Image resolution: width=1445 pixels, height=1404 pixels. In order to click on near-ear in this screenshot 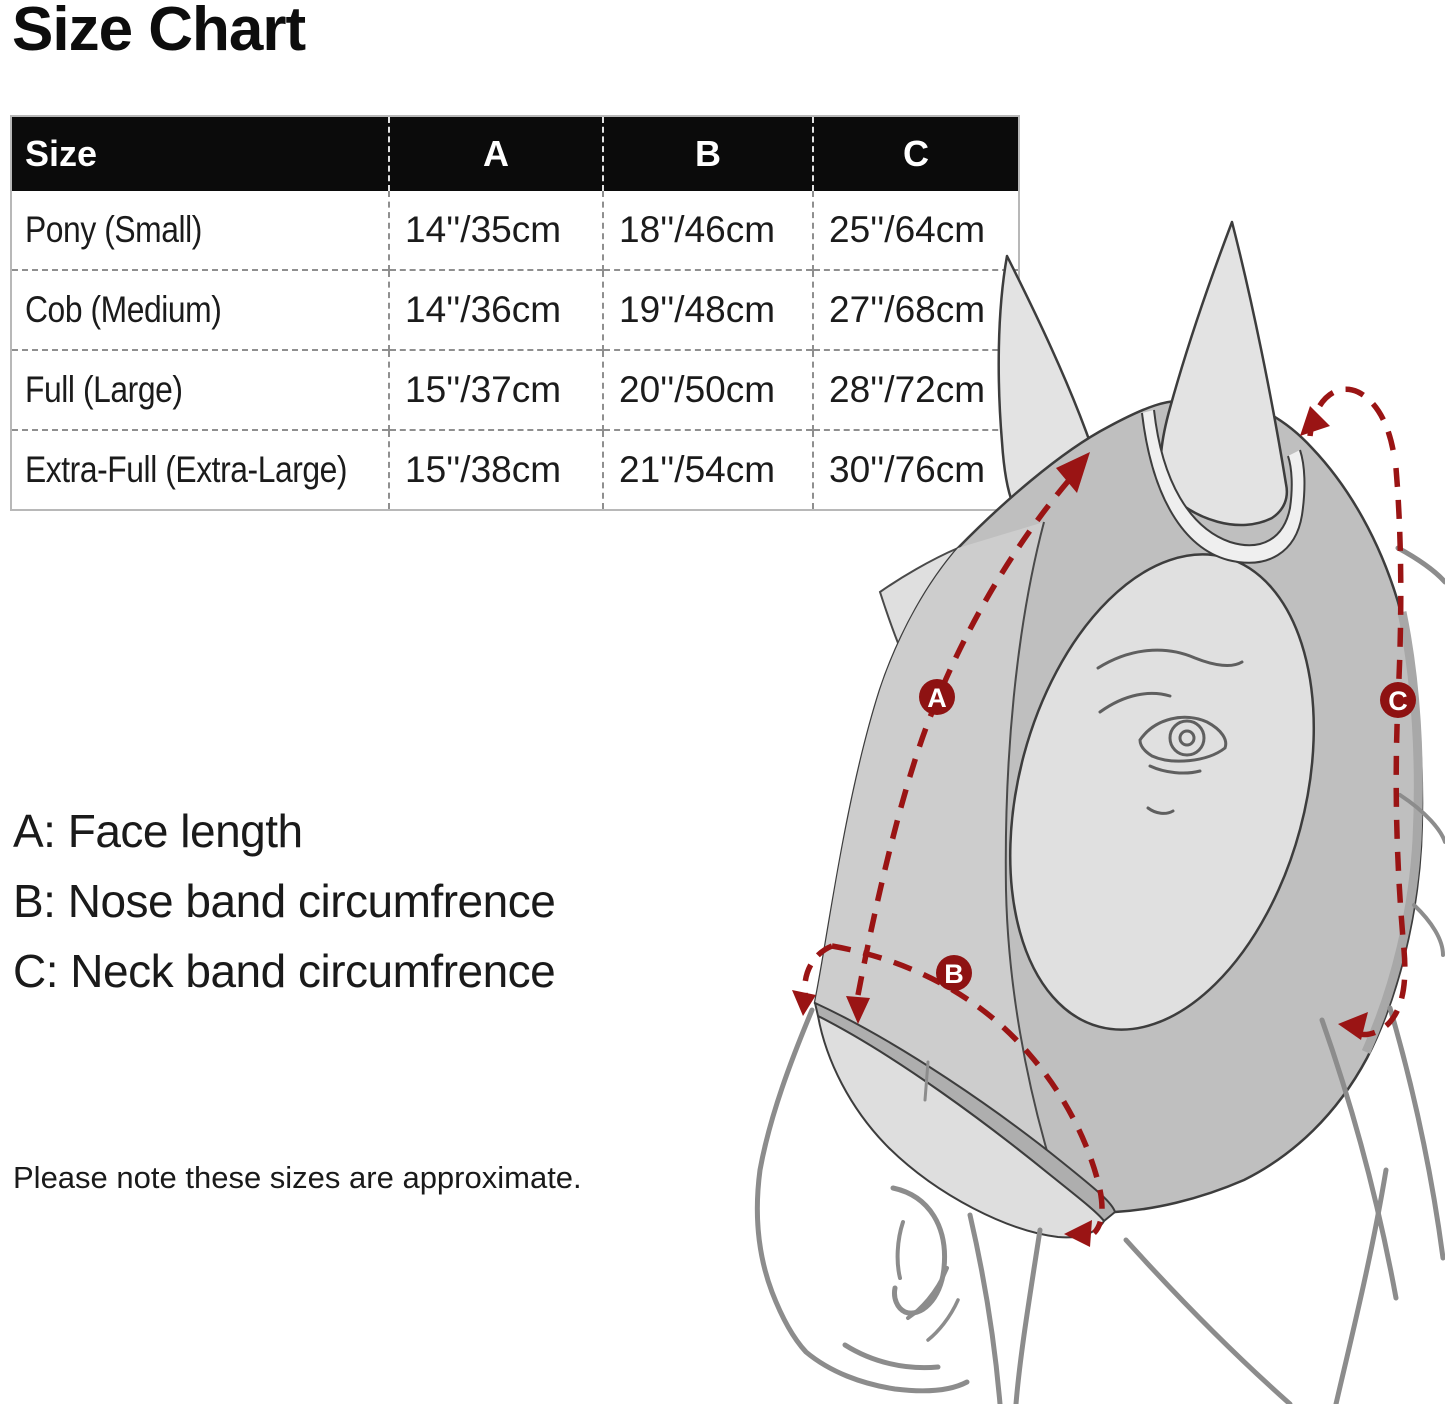, I will do `click(1224, 373)`.